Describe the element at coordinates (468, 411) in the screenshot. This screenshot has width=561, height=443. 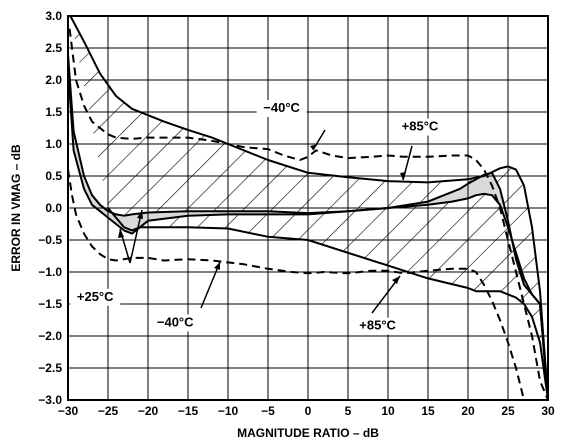
I see `x-tick-label: 20` at that location.